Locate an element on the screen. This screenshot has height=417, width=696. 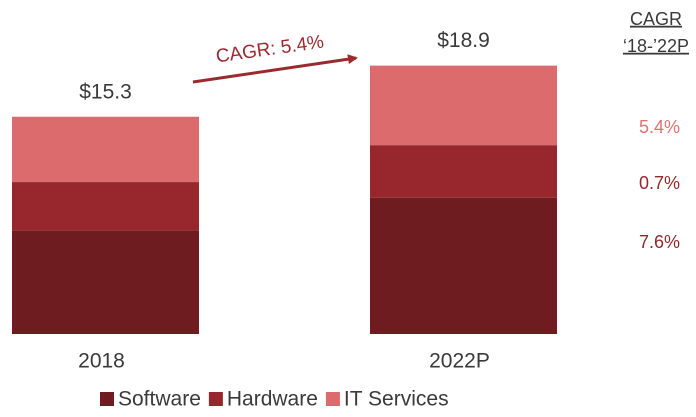
cagr-arrow is located at coordinates (275, 69).